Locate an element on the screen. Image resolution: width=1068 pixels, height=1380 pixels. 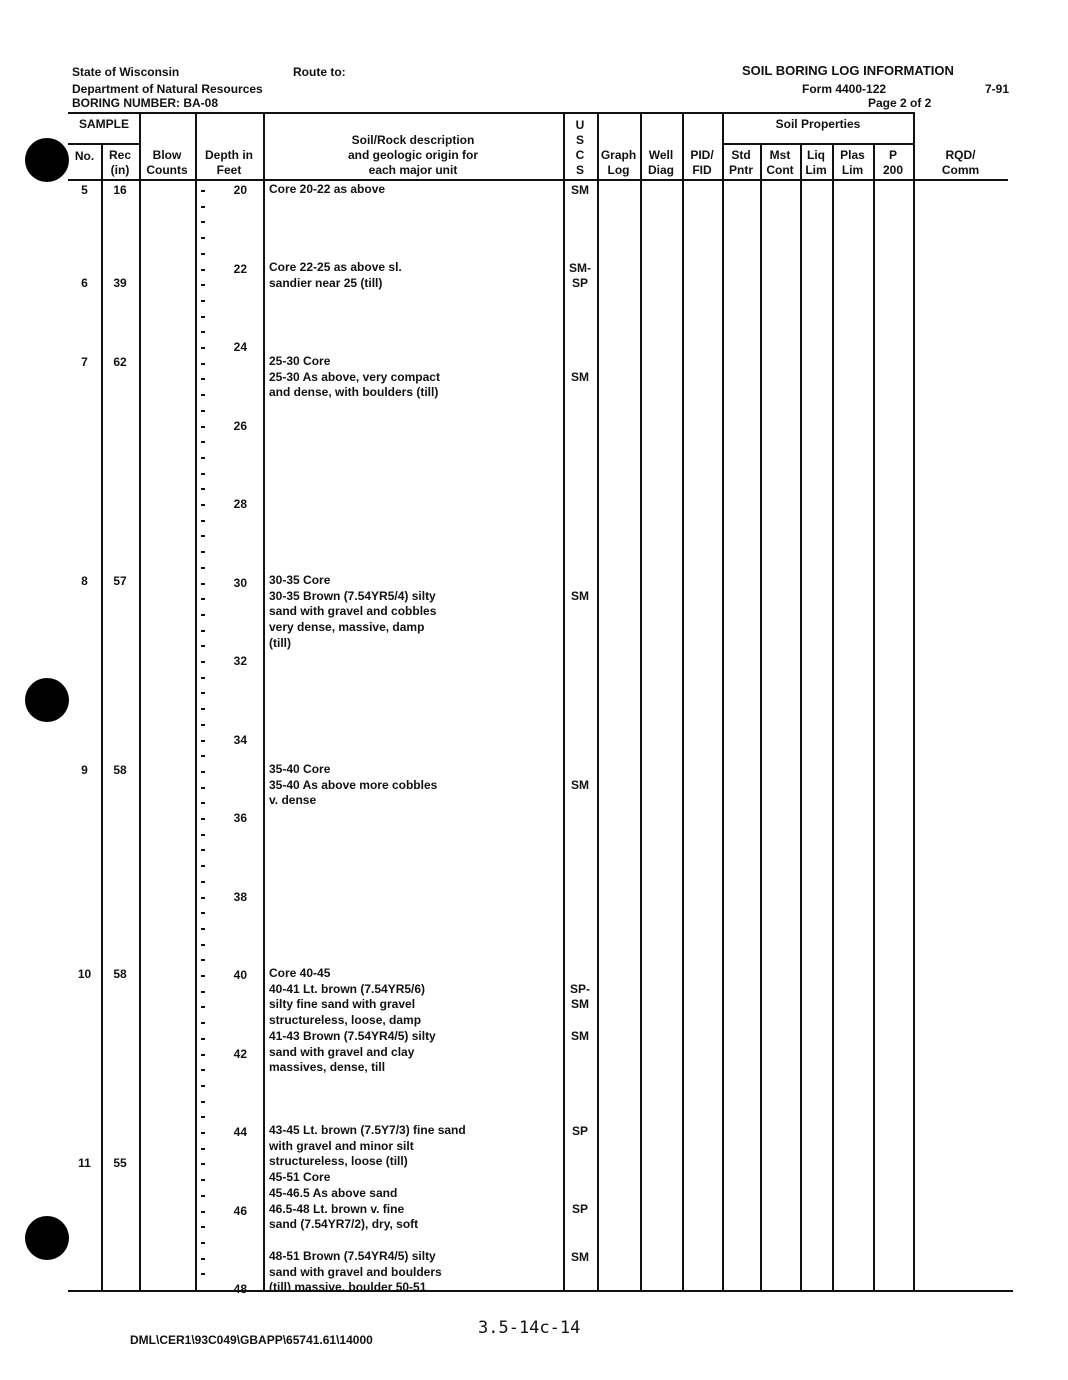
route-to: Route to: is located at coordinates (319, 72).